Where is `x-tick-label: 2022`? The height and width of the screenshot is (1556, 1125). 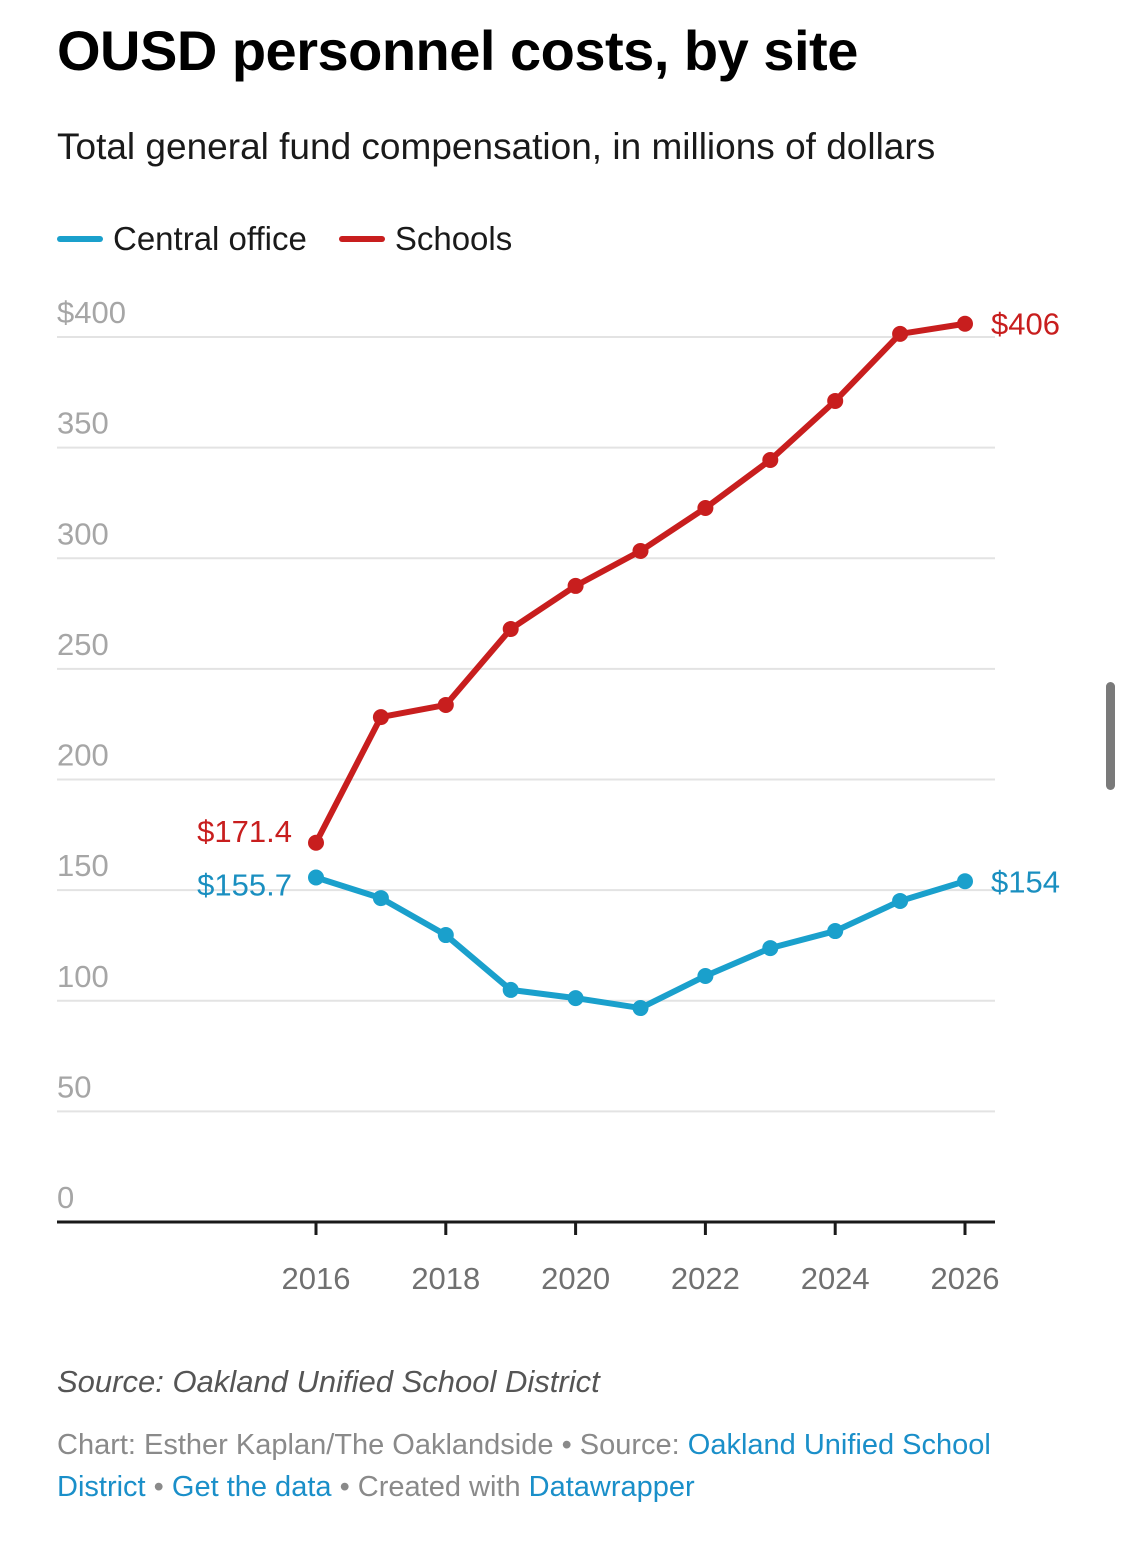 x-tick-label: 2022 is located at coordinates (705, 1278).